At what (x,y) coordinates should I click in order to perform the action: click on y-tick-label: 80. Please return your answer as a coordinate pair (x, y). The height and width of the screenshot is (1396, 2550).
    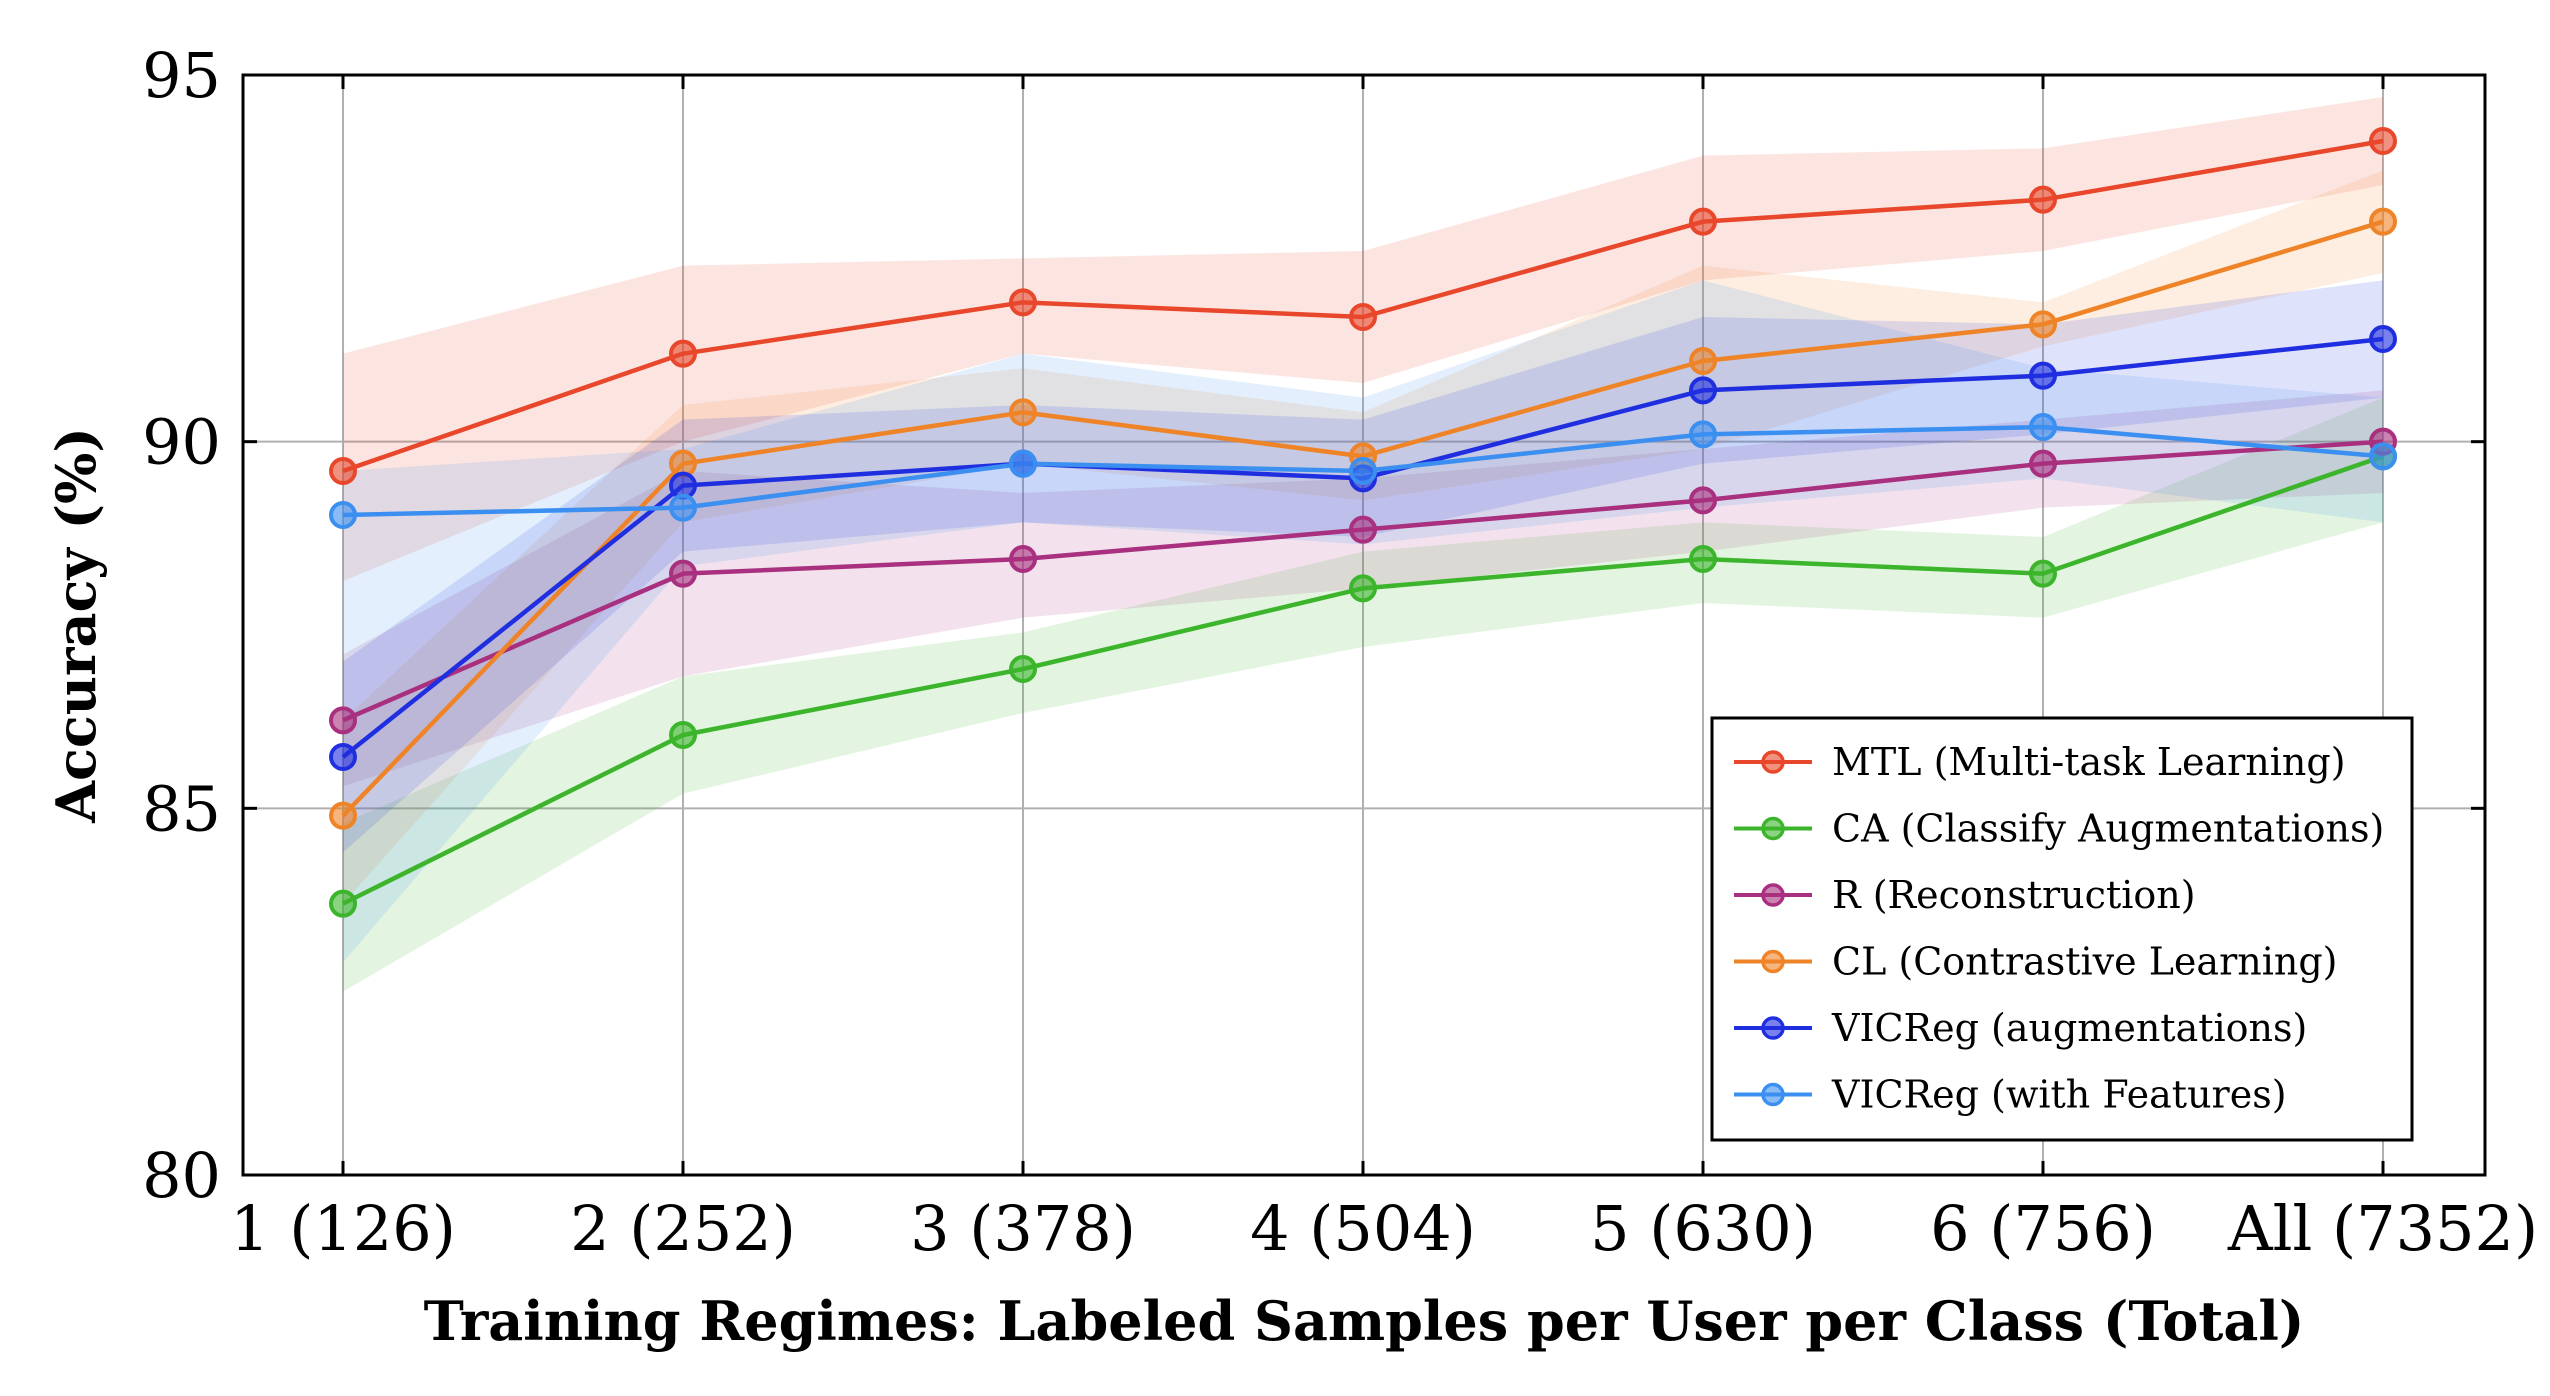
    Looking at the image, I should click on (181, 1175).